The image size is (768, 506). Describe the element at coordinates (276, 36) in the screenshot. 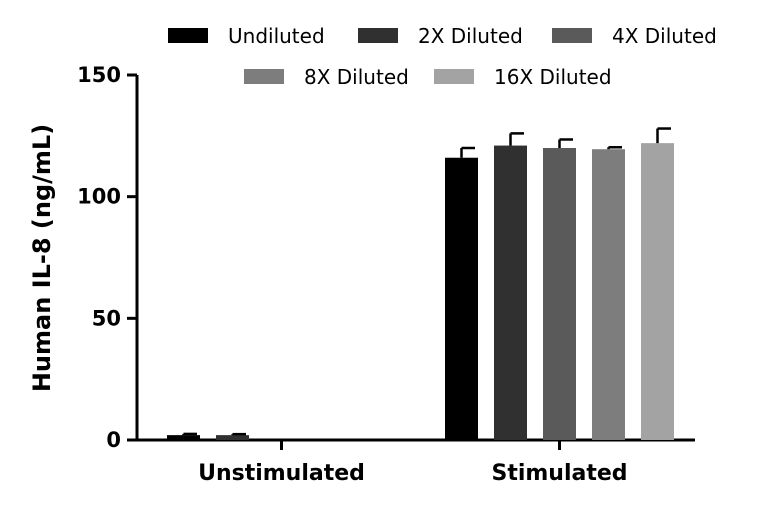

I see `legend-label: Undiluted` at that location.